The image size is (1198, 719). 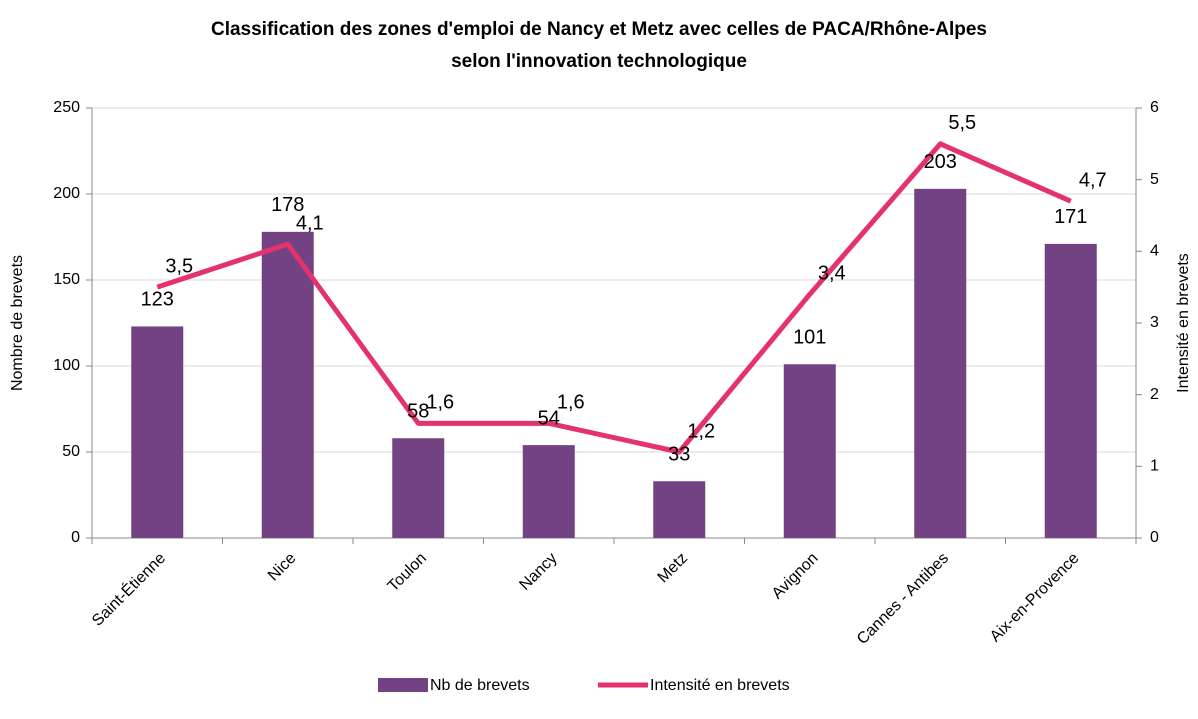 What do you see at coordinates (418, 412) in the screenshot?
I see `bar-value-label: 58` at bounding box center [418, 412].